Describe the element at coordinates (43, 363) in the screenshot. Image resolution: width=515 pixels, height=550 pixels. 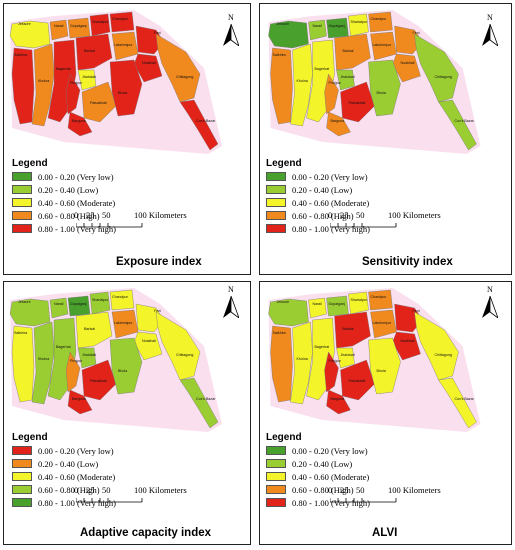
I see `district-khulna` at that location.